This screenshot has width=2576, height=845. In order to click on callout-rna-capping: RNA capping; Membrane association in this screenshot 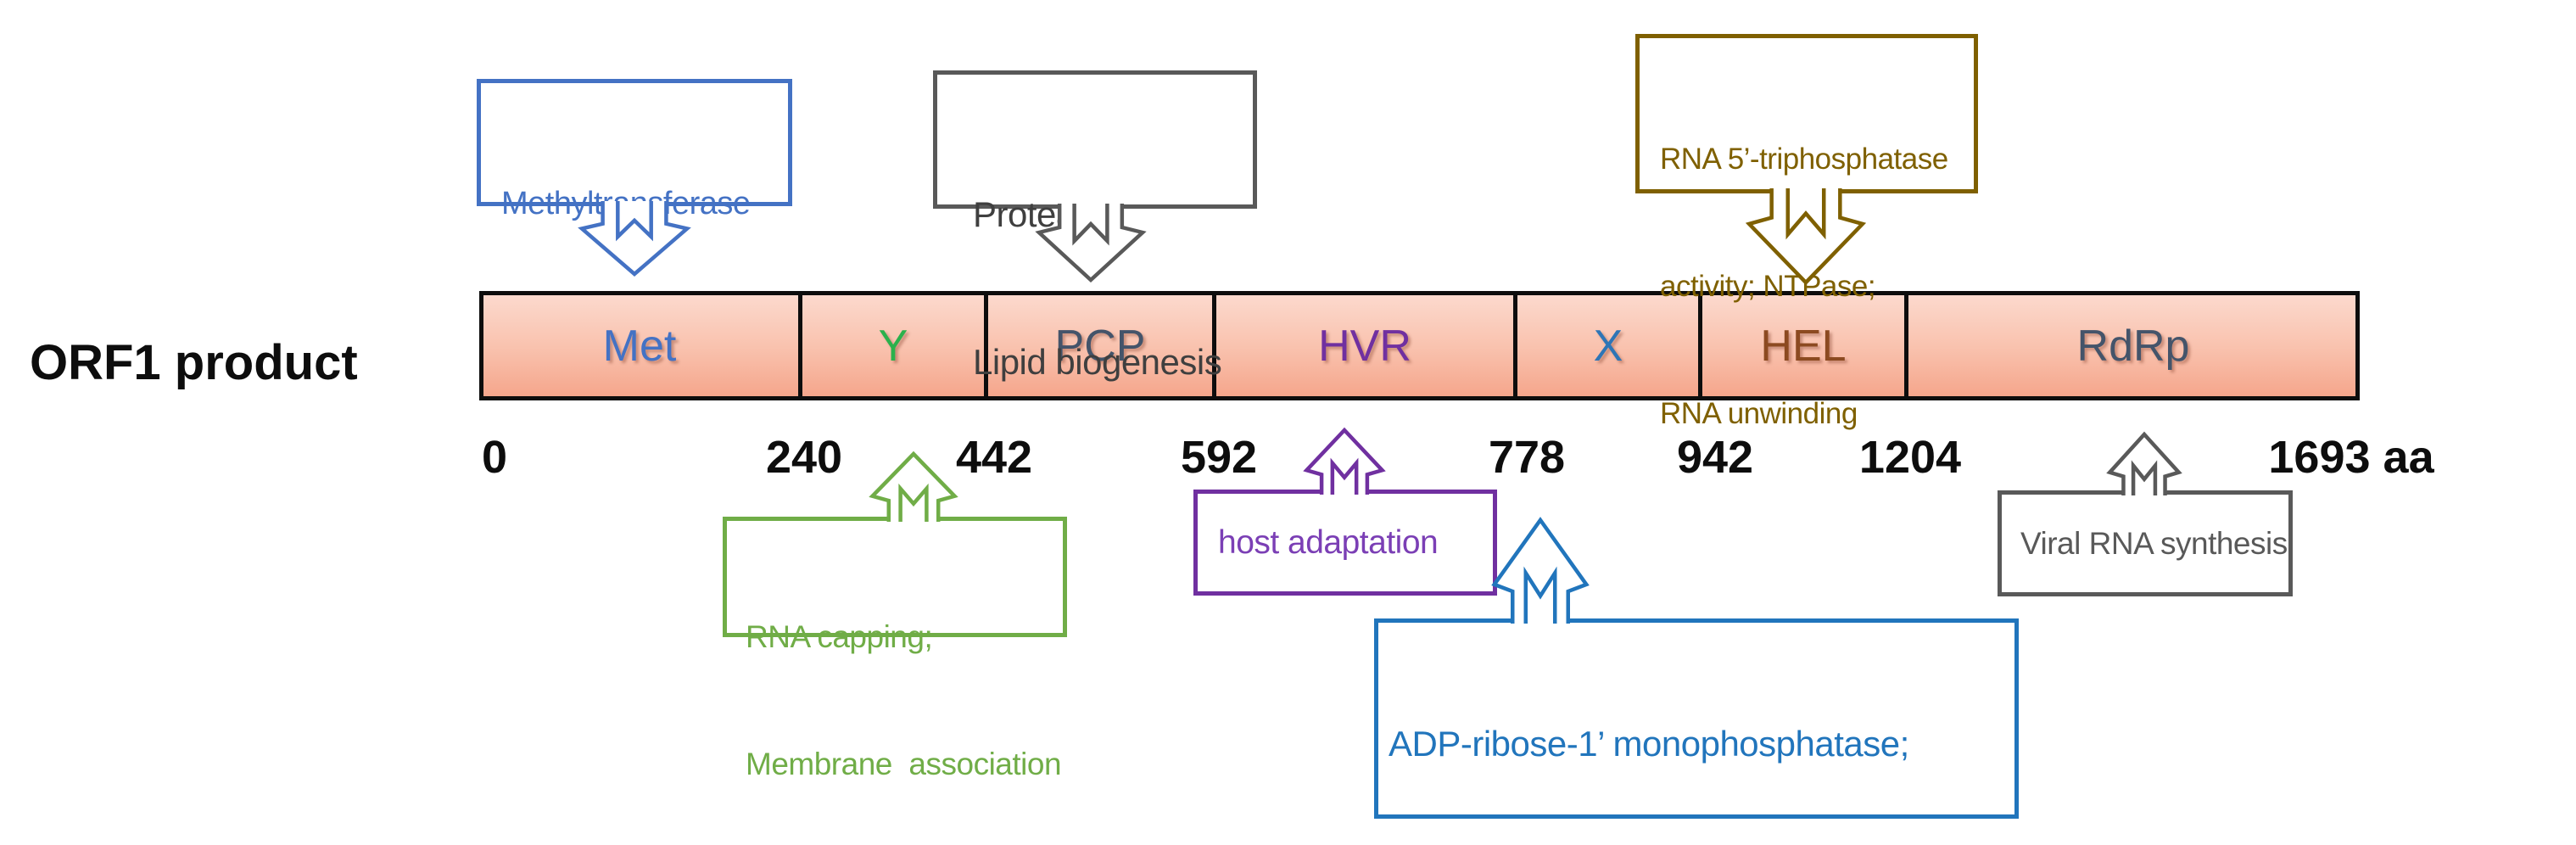, I will do `click(895, 649)`.